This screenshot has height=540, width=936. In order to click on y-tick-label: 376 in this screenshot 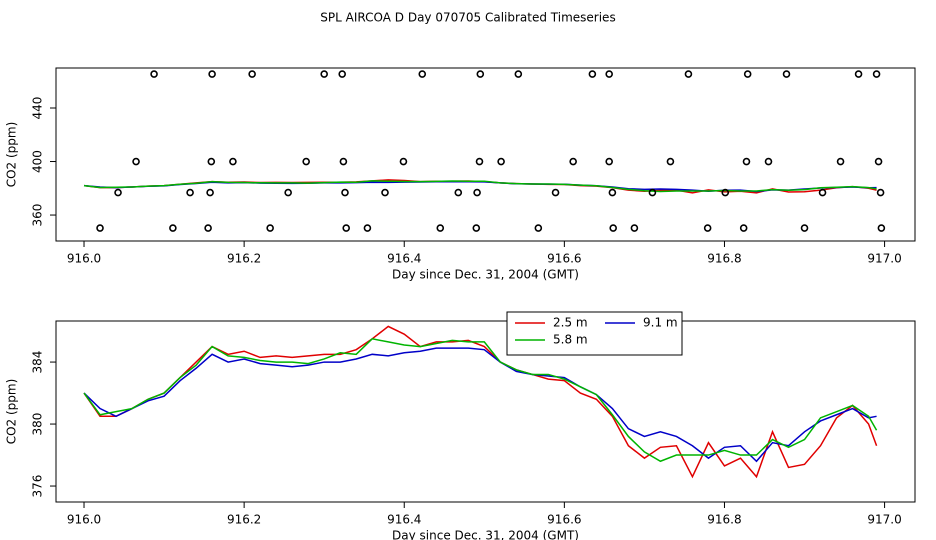, I will do `click(38, 486)`.